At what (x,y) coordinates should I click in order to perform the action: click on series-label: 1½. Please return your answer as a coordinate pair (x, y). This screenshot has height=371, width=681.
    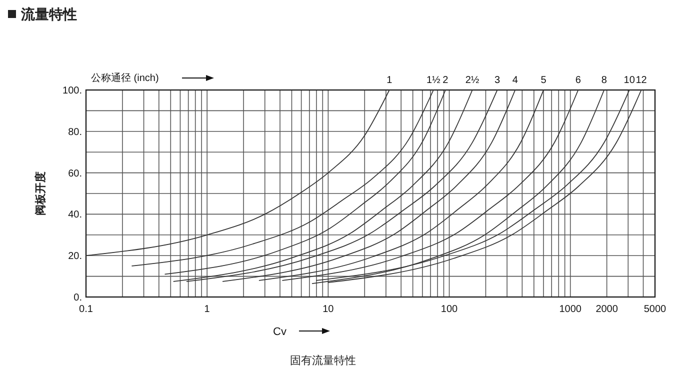
    Looking at the image, I should click on (434, 80).